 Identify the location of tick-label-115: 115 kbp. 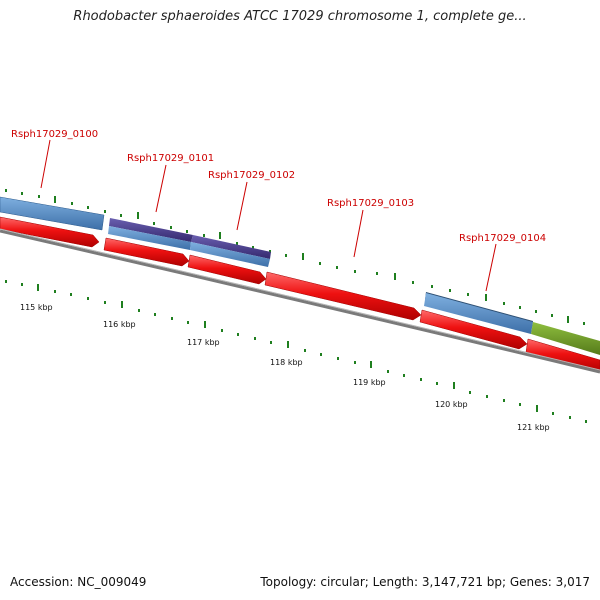
(36, 307).